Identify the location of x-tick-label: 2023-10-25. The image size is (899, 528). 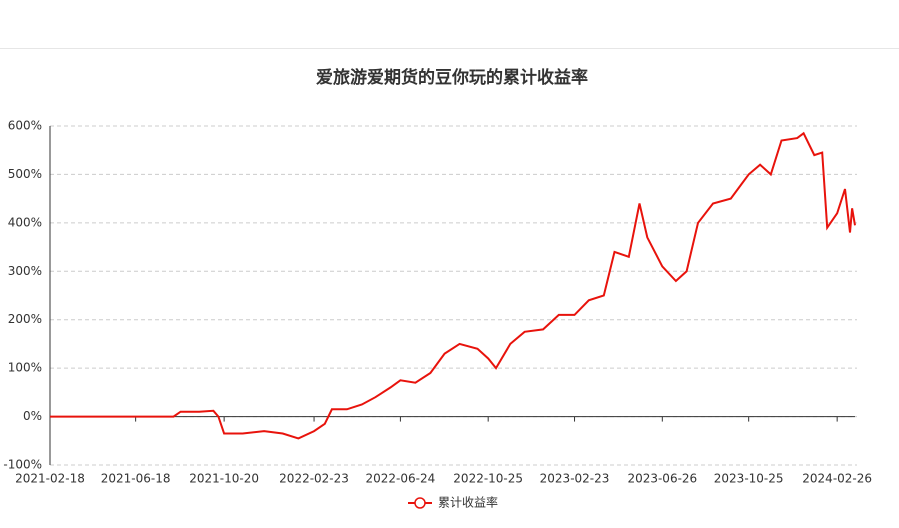
(749, 479).